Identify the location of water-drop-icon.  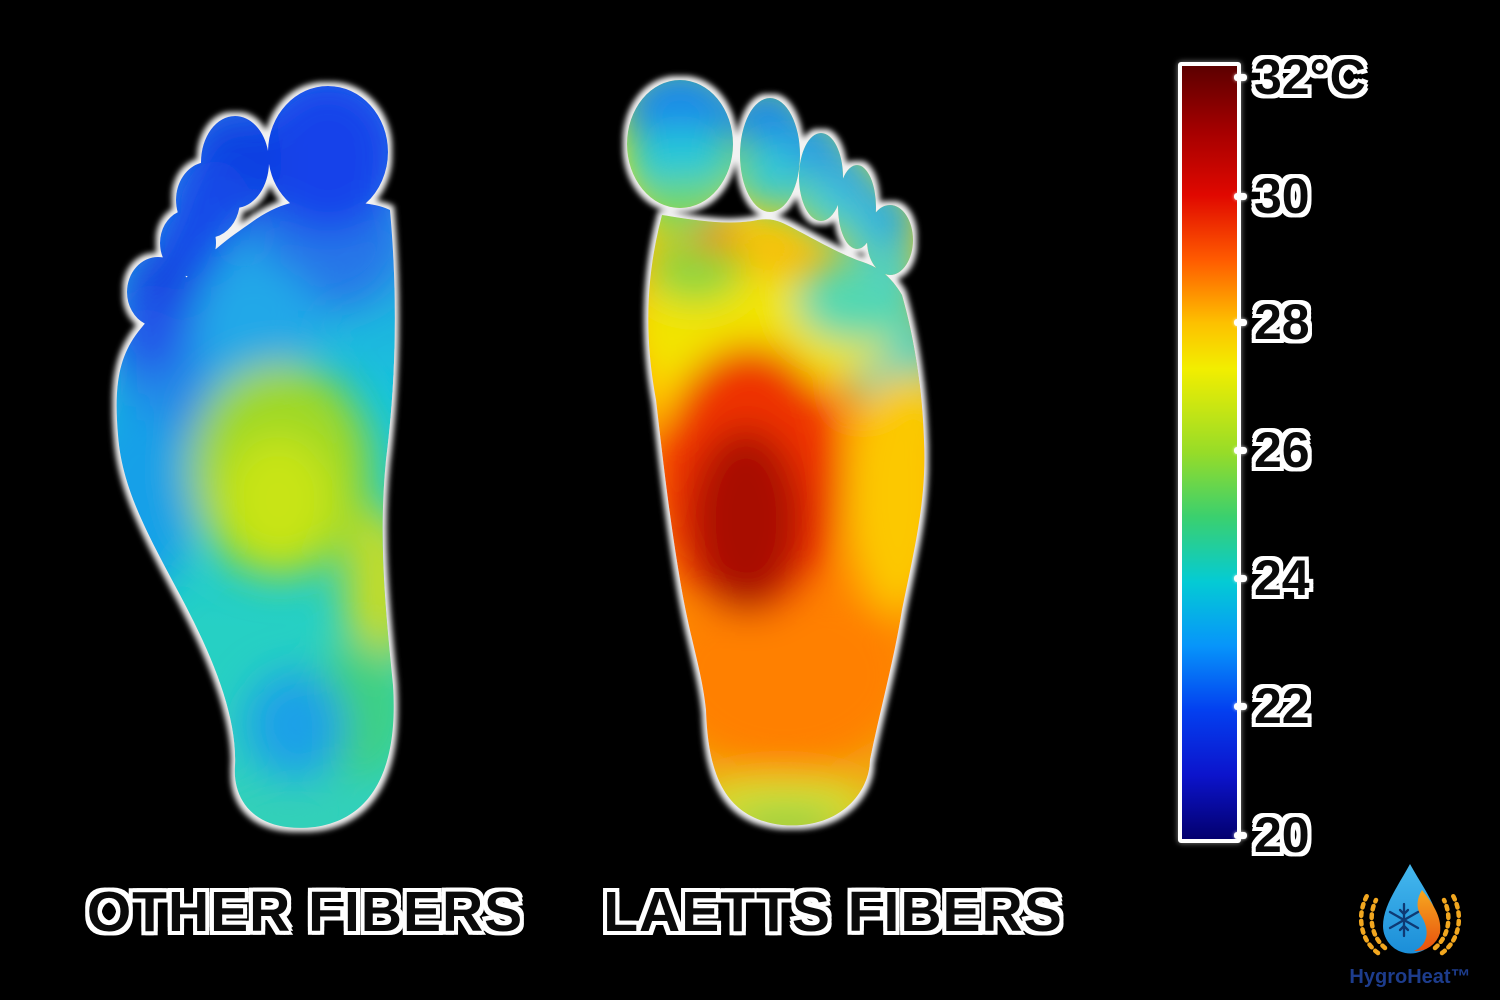
(1410, 909).